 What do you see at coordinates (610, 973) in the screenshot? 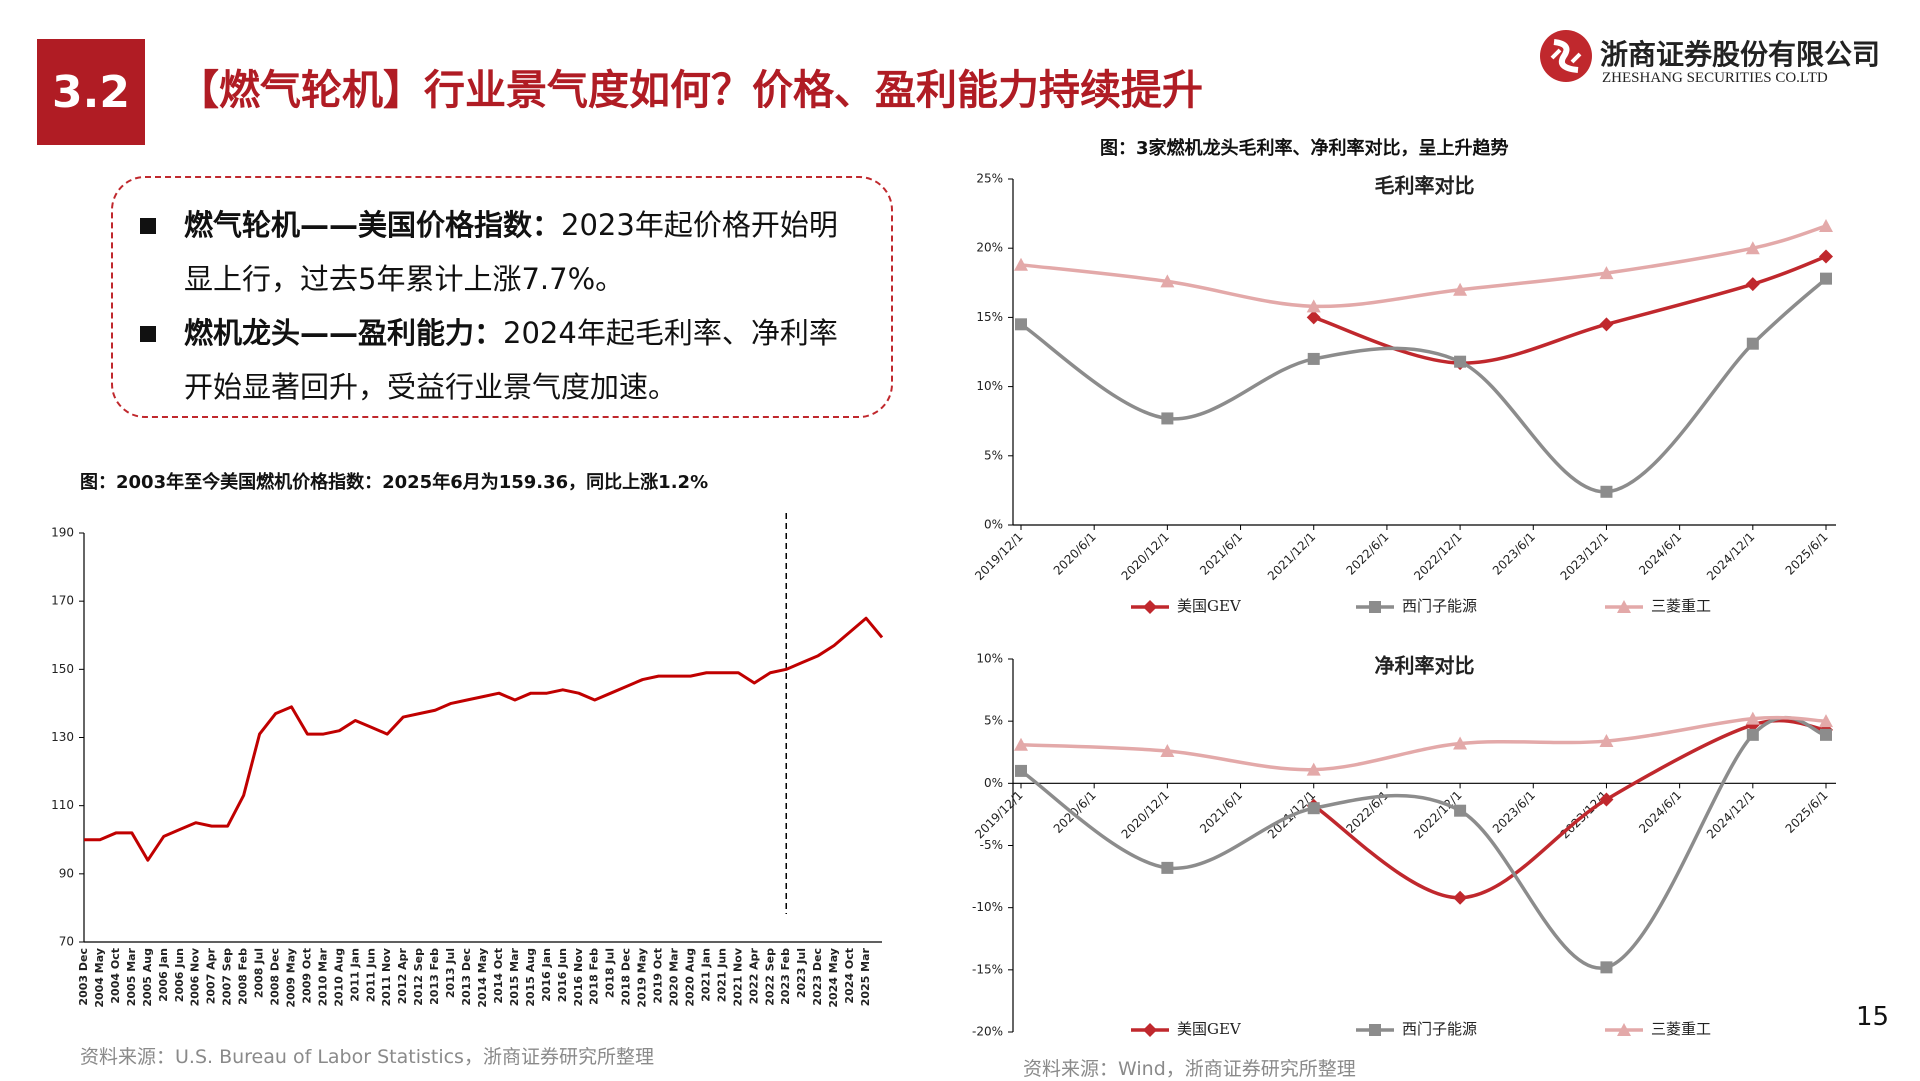
I see `x-tick-label: 2018 Jul` at bounding box center [610, 973].